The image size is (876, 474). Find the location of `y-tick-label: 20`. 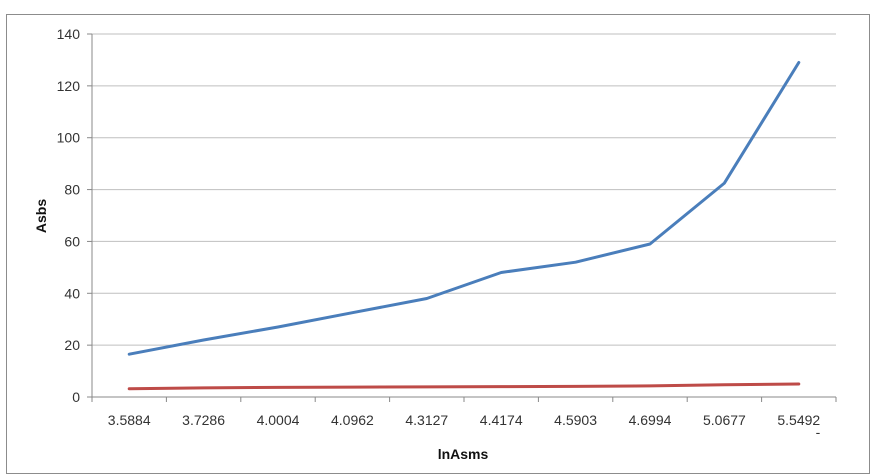

y-tick-label: 20 is located at coordinates (72, 345).